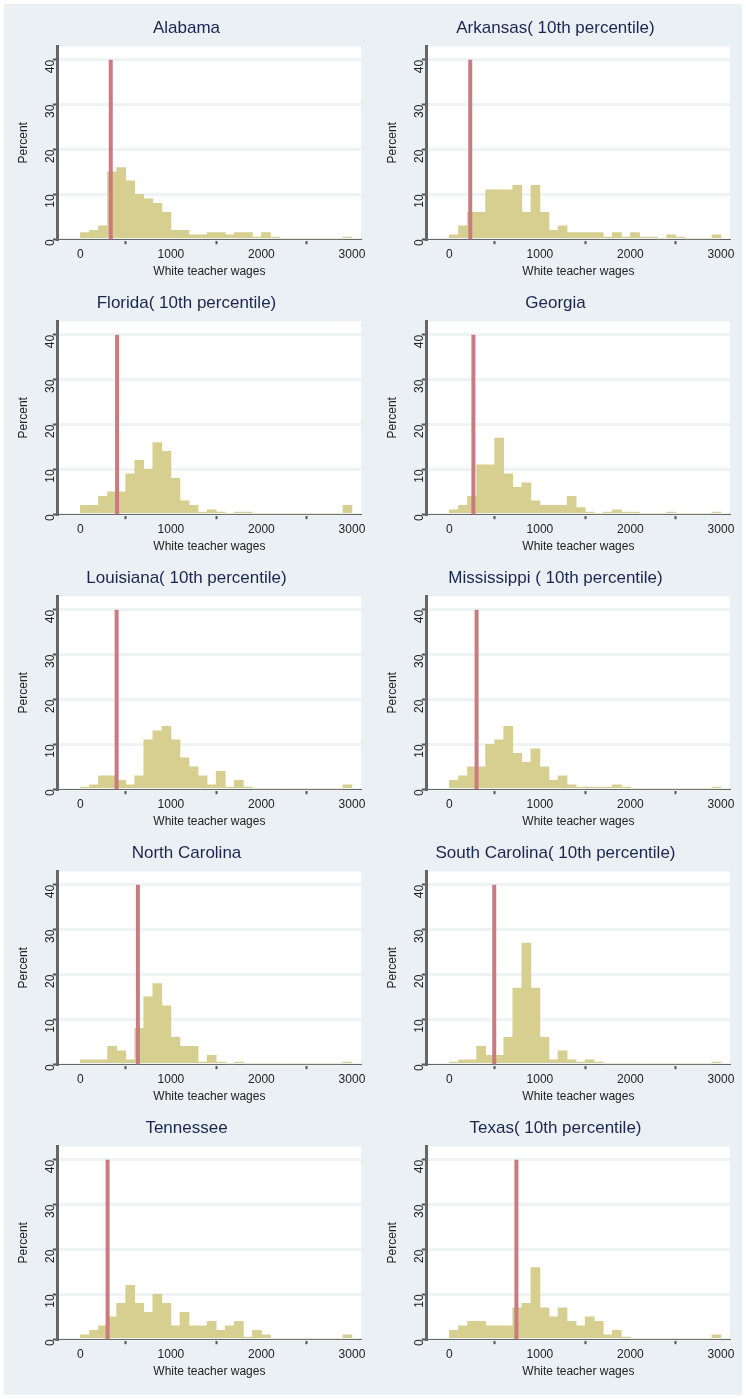 The width and height of the screenshot is (746, 1399). Describe the element at coordinates (555, 27) in the screenshot. I see `chart-title: Arkansas( 10th percentile)` at that location.